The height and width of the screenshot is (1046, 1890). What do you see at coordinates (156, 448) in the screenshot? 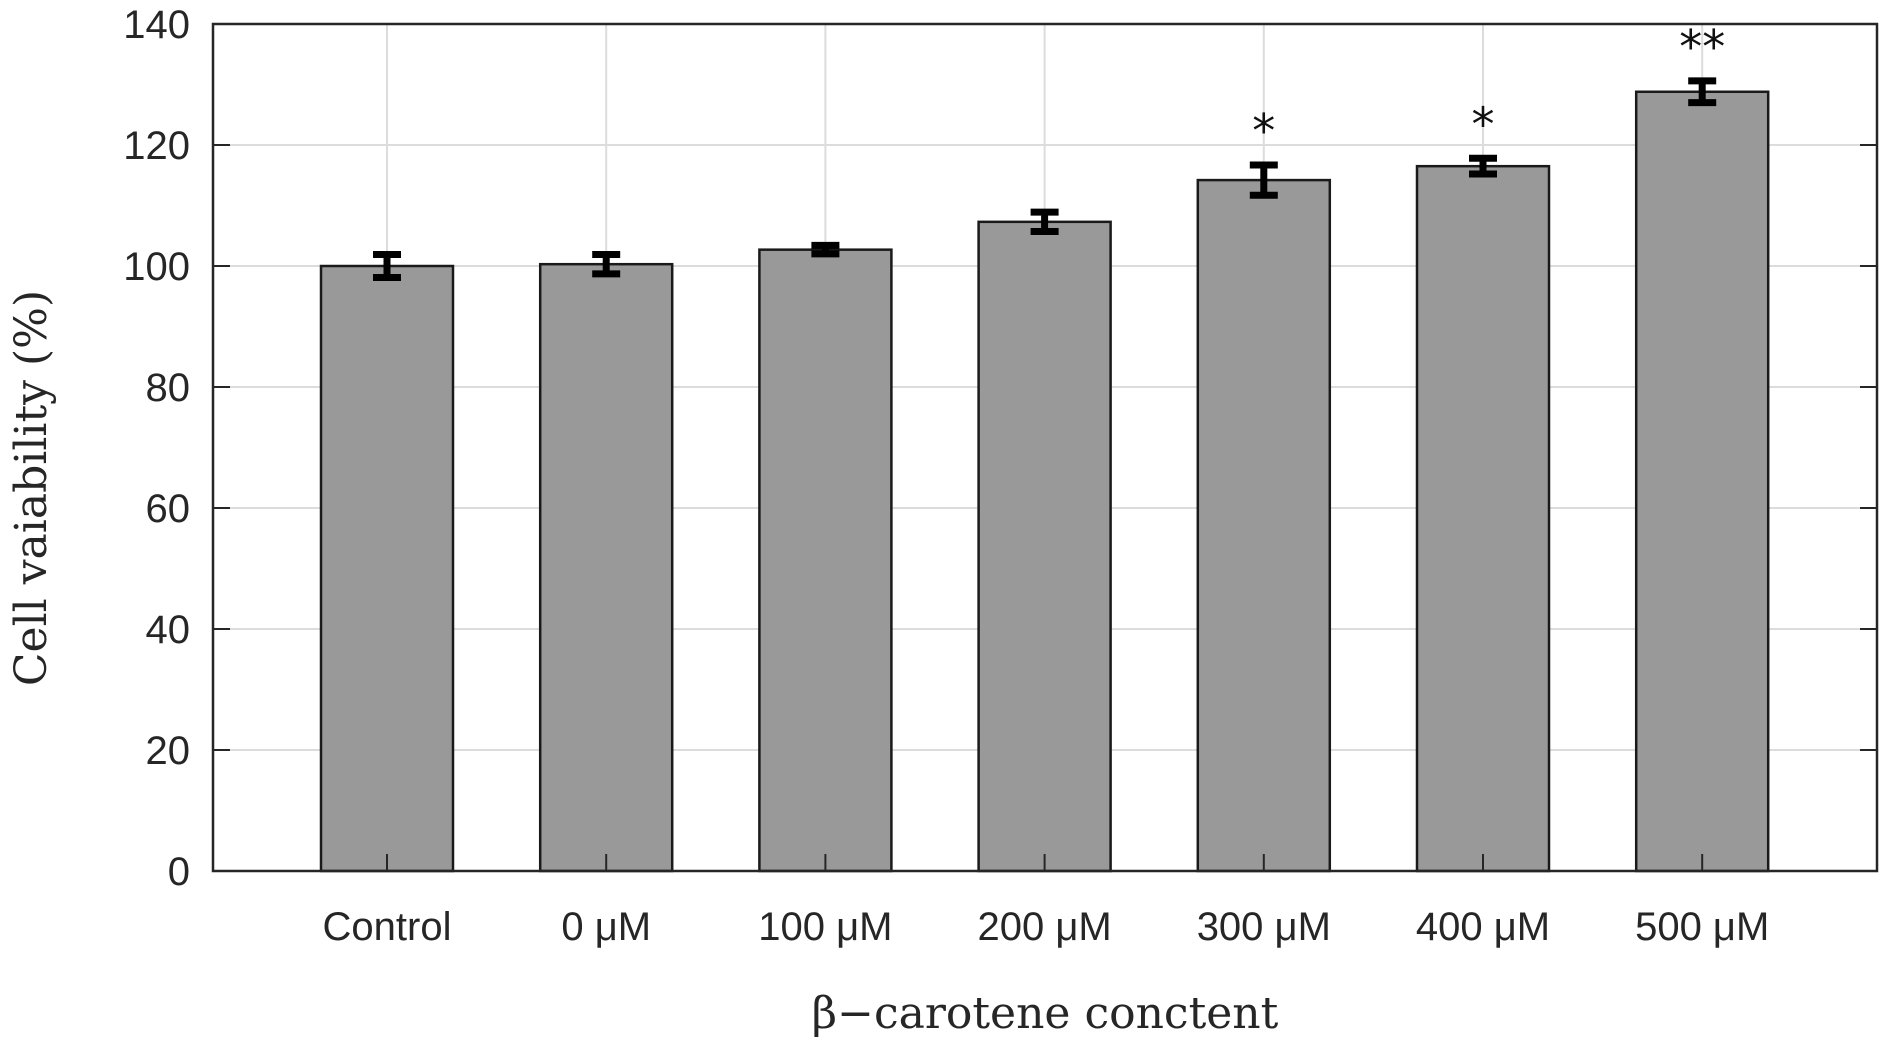
I see `y-tick-labels: 0 20 40 60 80 100 120 140` at bounding box center [156, 448].